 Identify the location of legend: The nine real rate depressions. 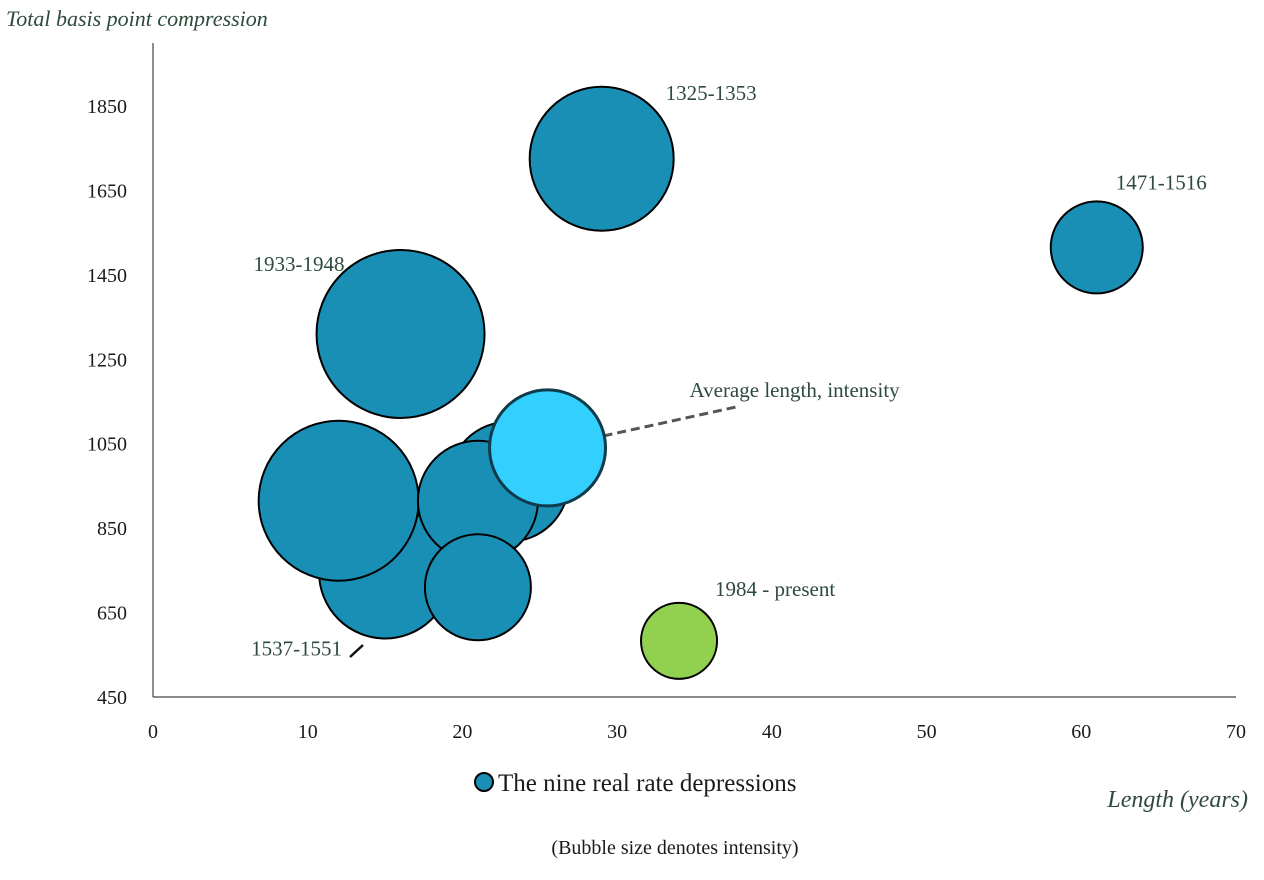
(635, 783).